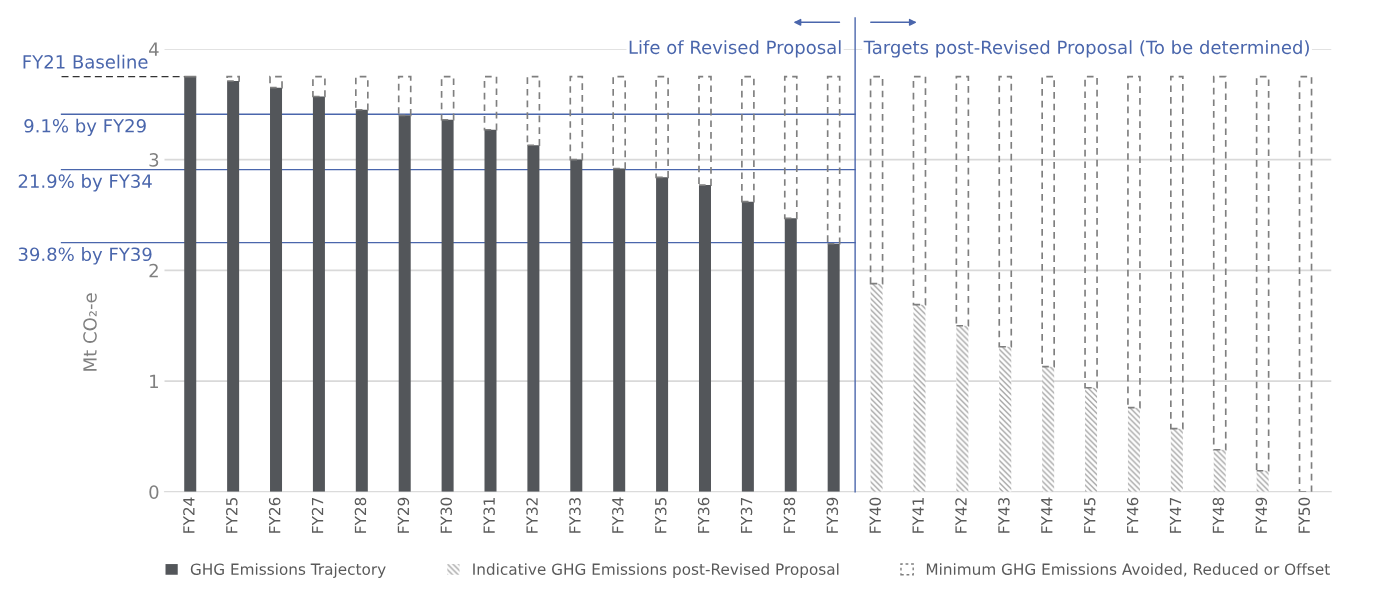 The image size is (1394, 589). What do you see at coordinates (154, 492) in the screenshot?
I see `y-tick-label: 0` at bounding box center [154, 492].